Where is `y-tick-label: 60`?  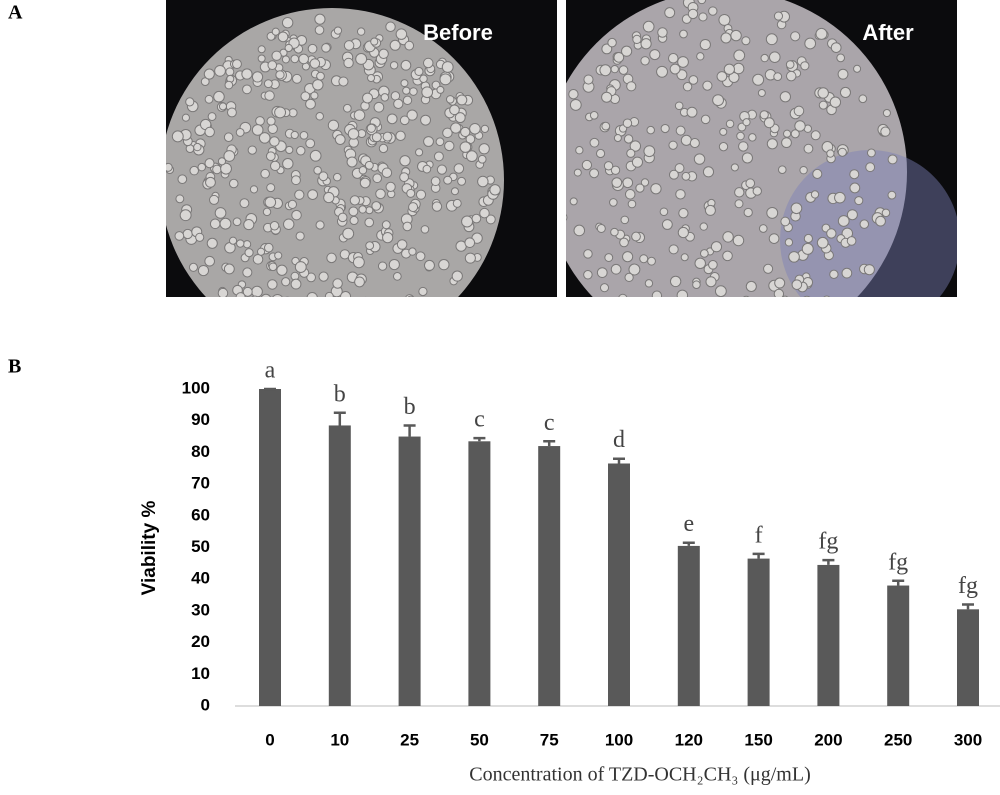
y-tick-label: 60 is located at coordinates (200, 514).